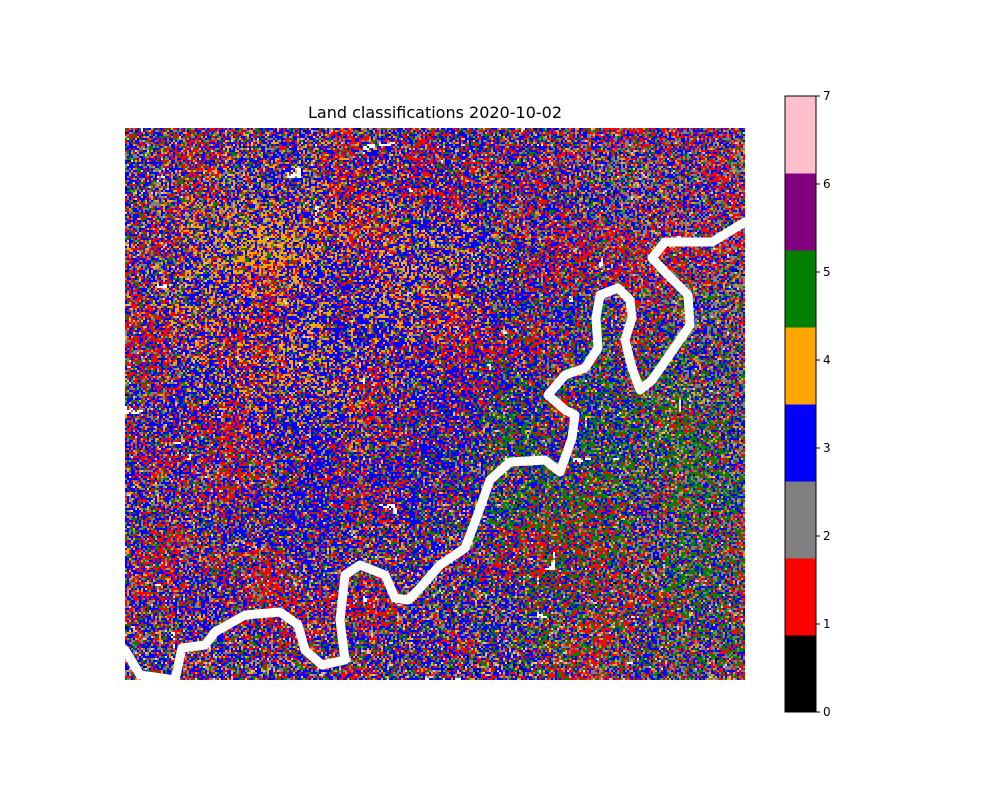 This screenshot has height=800, width=1000. Describe the element at coordinates (827, 96) in the screenshot. I see `colorbar-tick-label-7: 7` at that location.